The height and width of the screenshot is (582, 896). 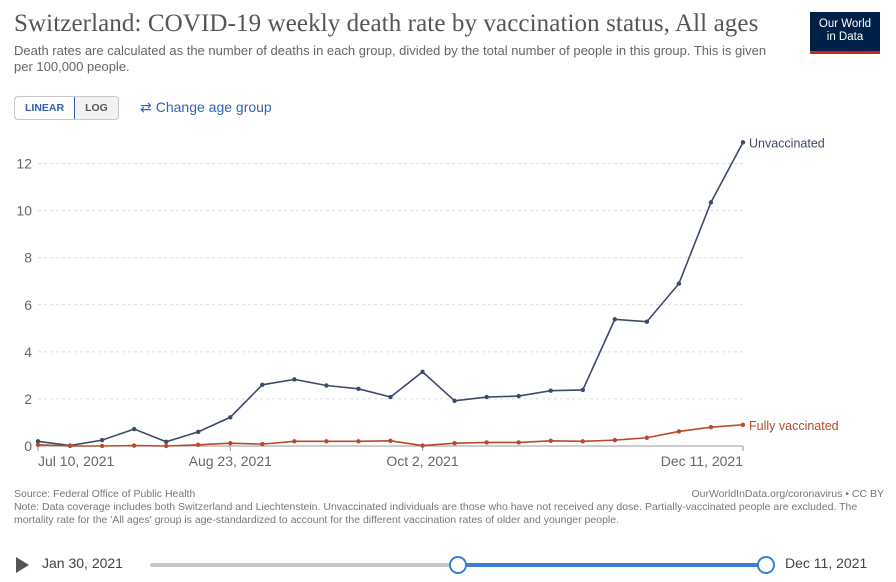 What do you see at coordinates (458, 565) in the screenshot?
I see `timeline-start-handle` at bounding box center [458, 565].